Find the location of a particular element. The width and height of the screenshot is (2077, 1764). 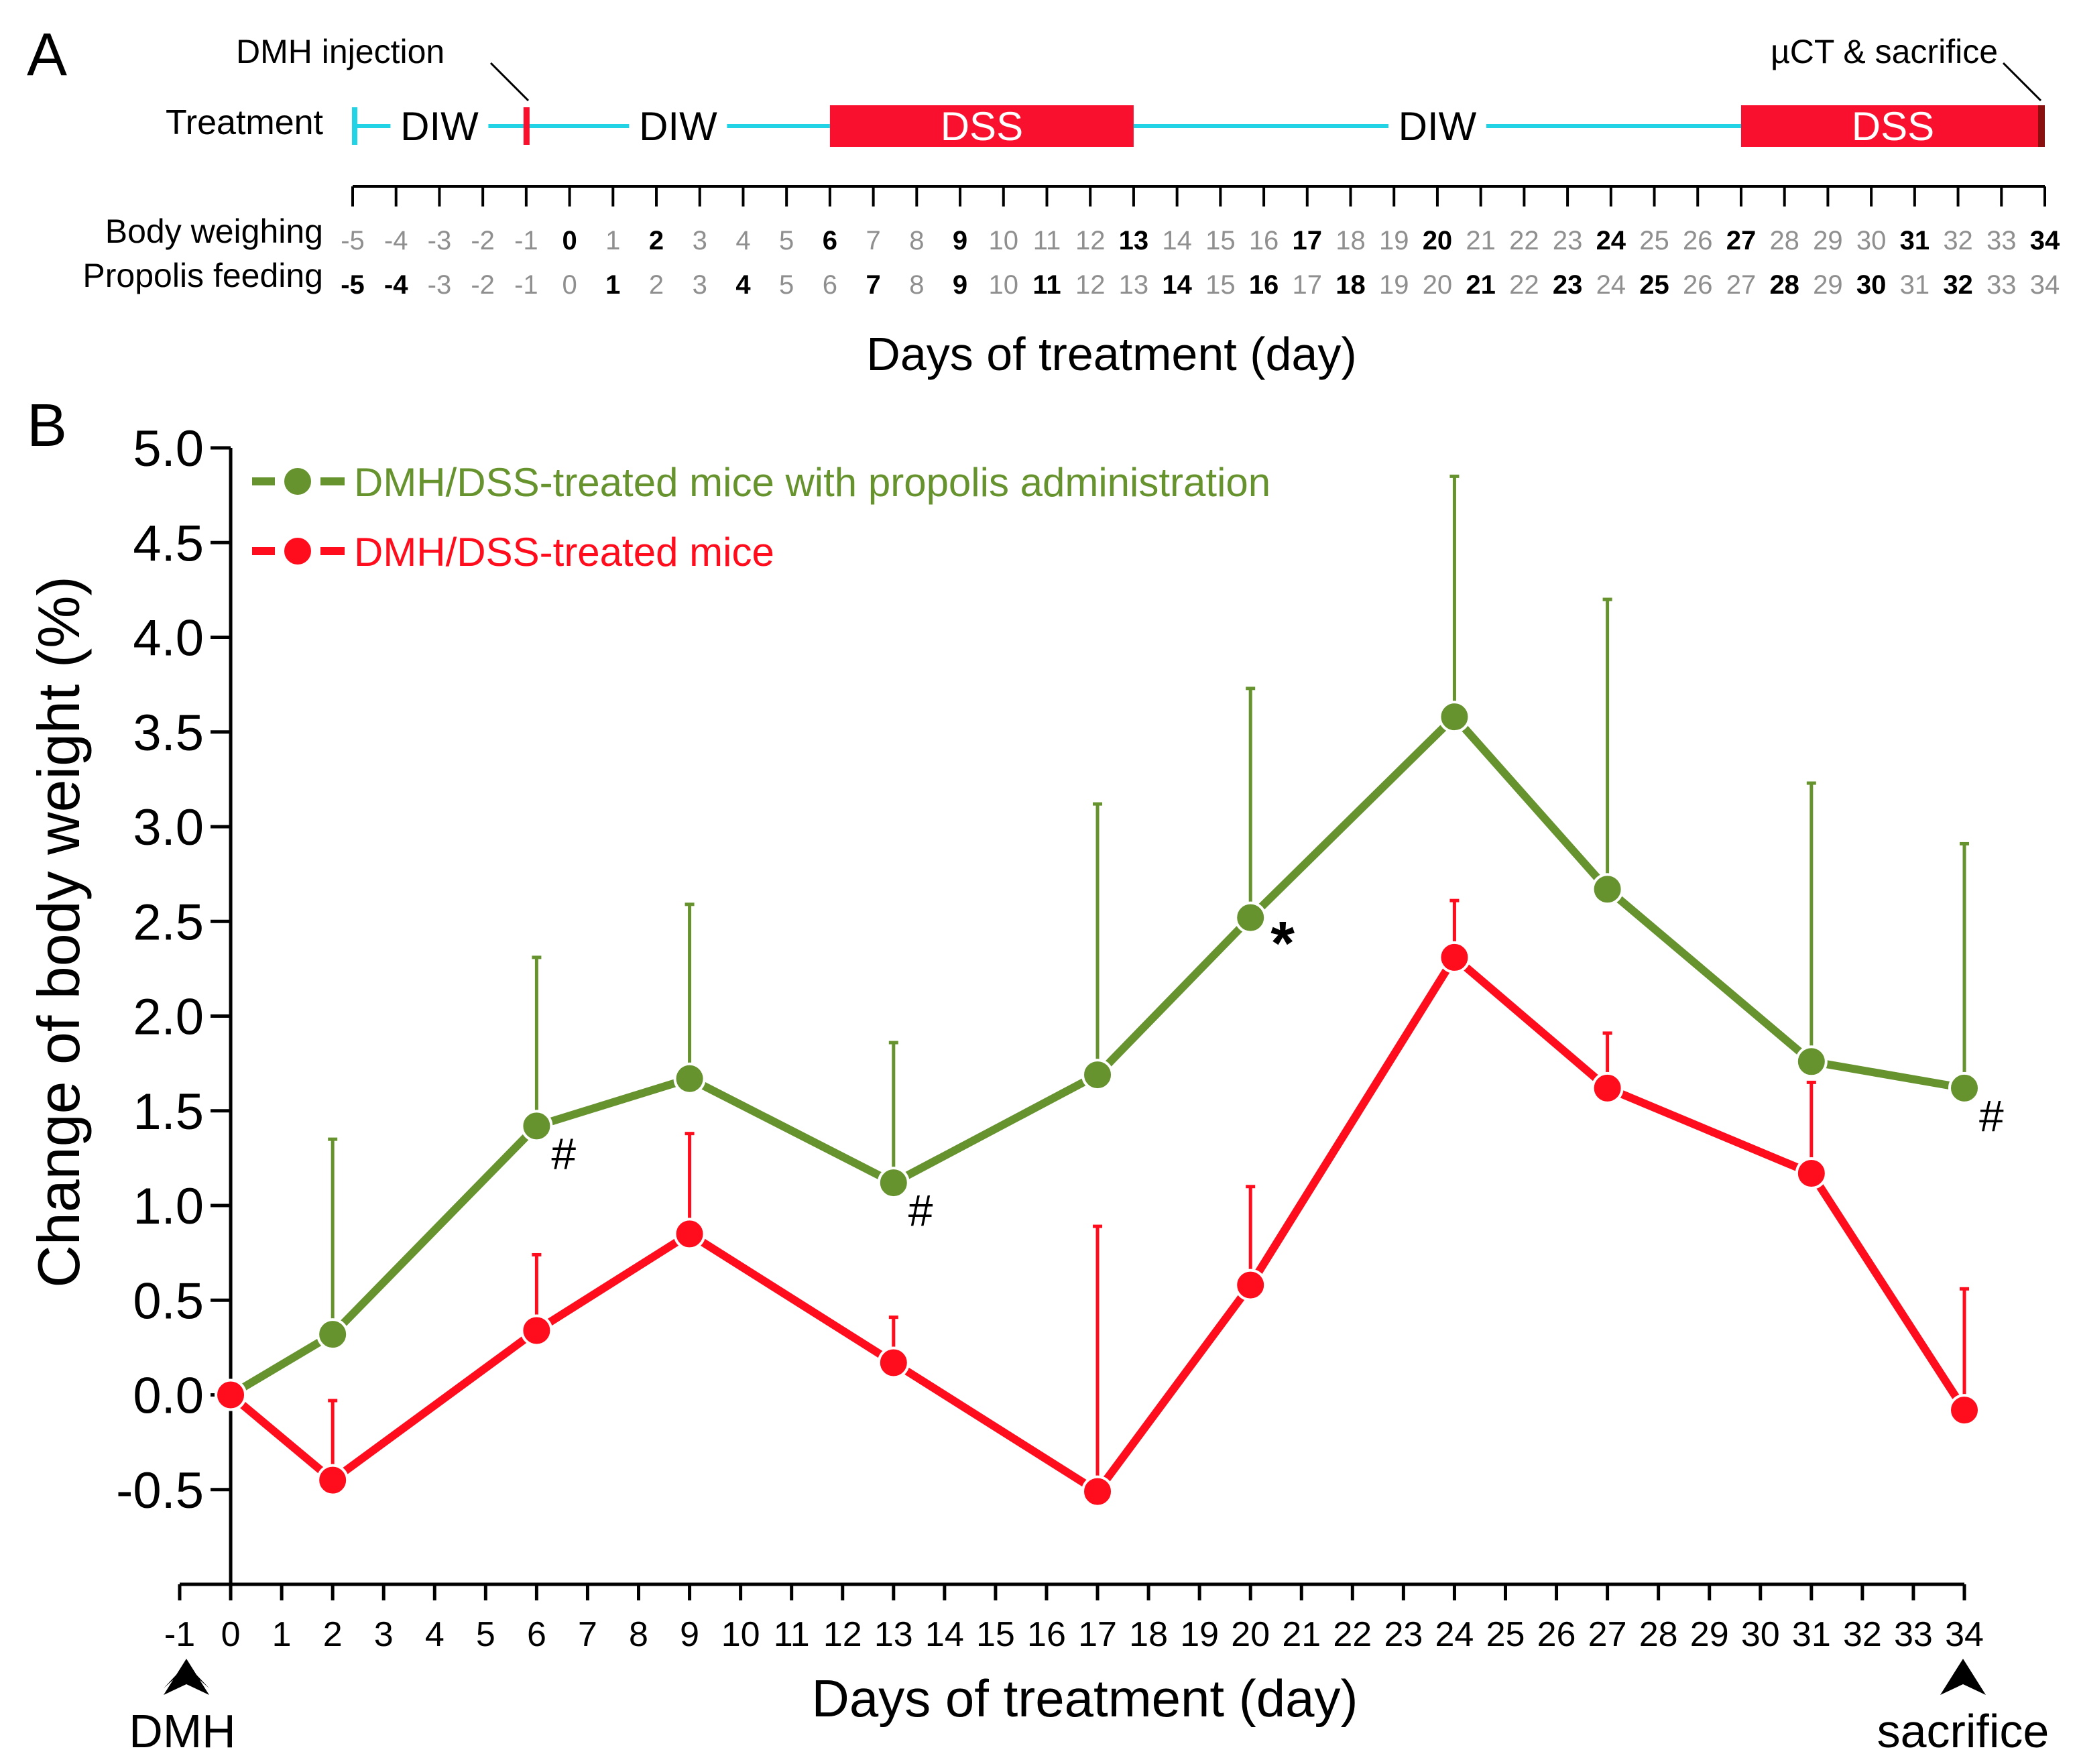

body-weighing-day: 18 is located at coordinates (1351, 240).